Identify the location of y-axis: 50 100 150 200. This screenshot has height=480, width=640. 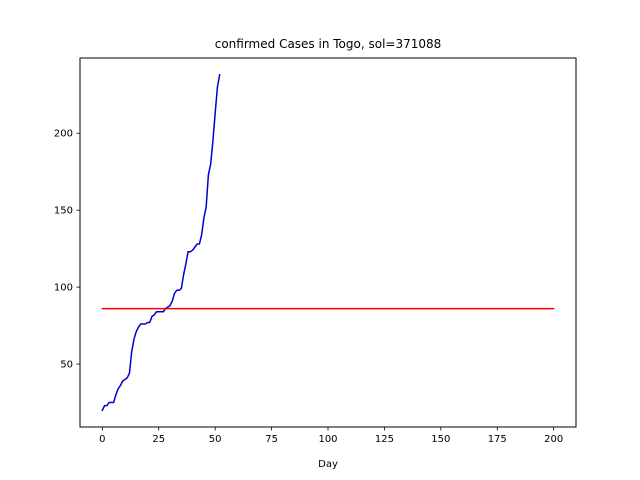
(67, 250).